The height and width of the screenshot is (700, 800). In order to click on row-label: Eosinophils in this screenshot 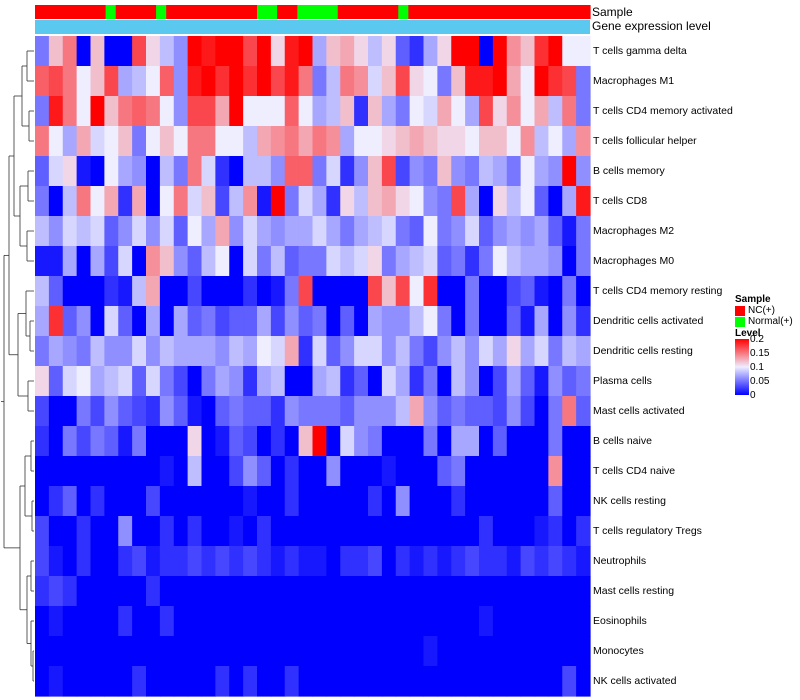, I will do `click(620, 621)`.